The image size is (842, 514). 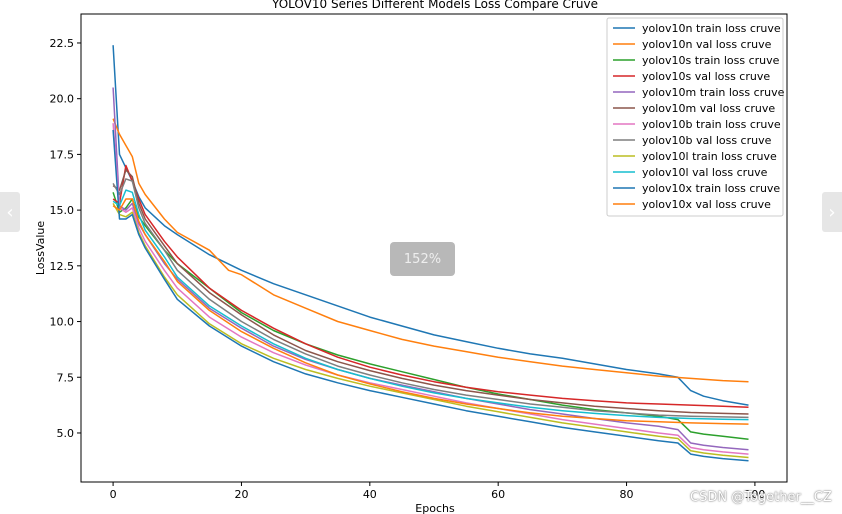 What do you see at coordinates (66, 433) in the screenshot?
I see `y-tick-label: 5.0` at bounding box center [66, 433].